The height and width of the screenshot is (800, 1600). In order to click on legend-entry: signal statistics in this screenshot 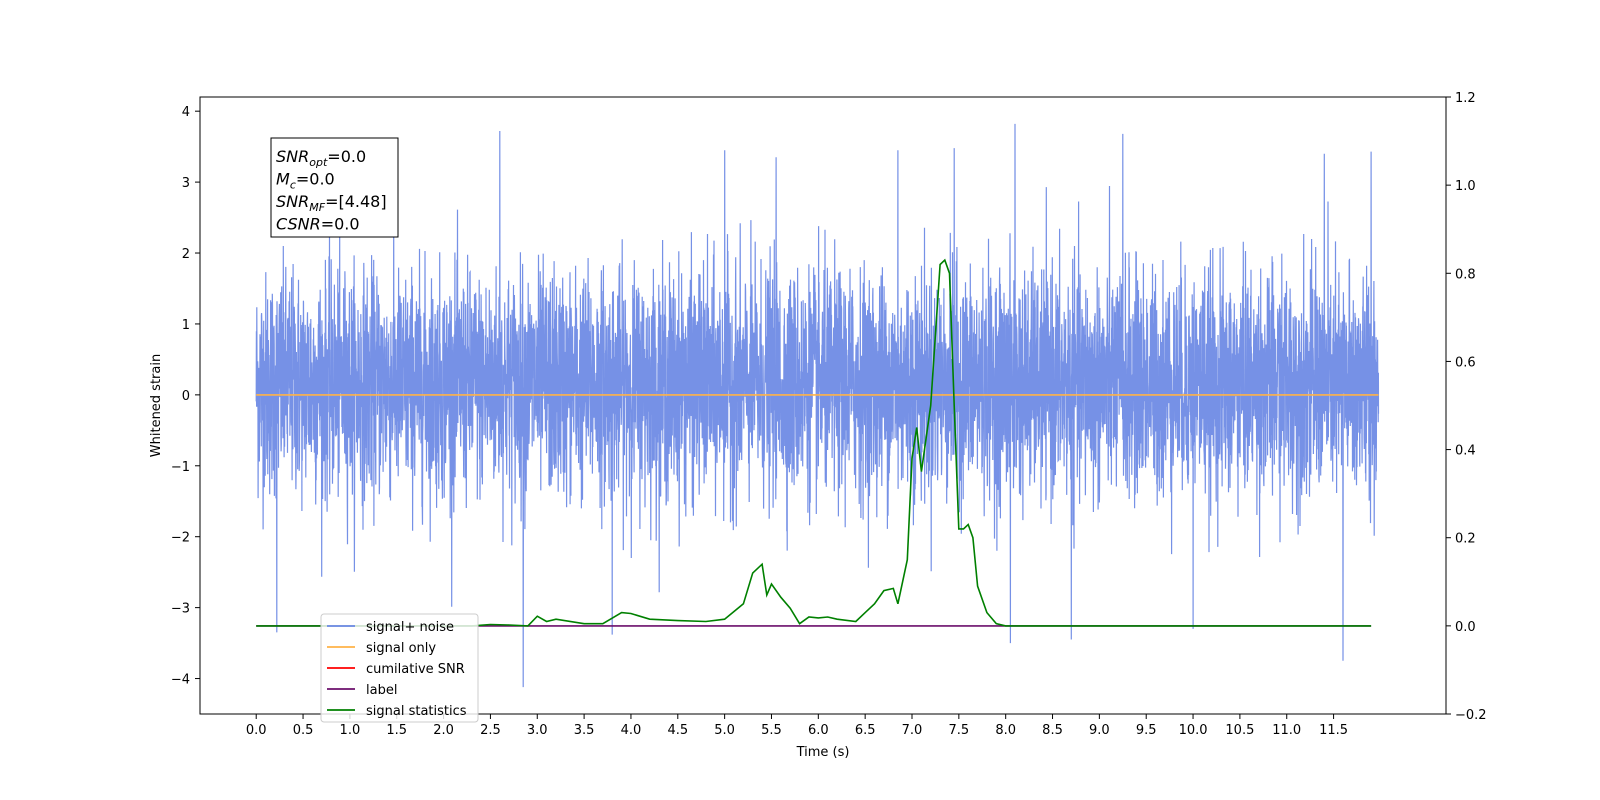, I will do `click(416, 711)`.